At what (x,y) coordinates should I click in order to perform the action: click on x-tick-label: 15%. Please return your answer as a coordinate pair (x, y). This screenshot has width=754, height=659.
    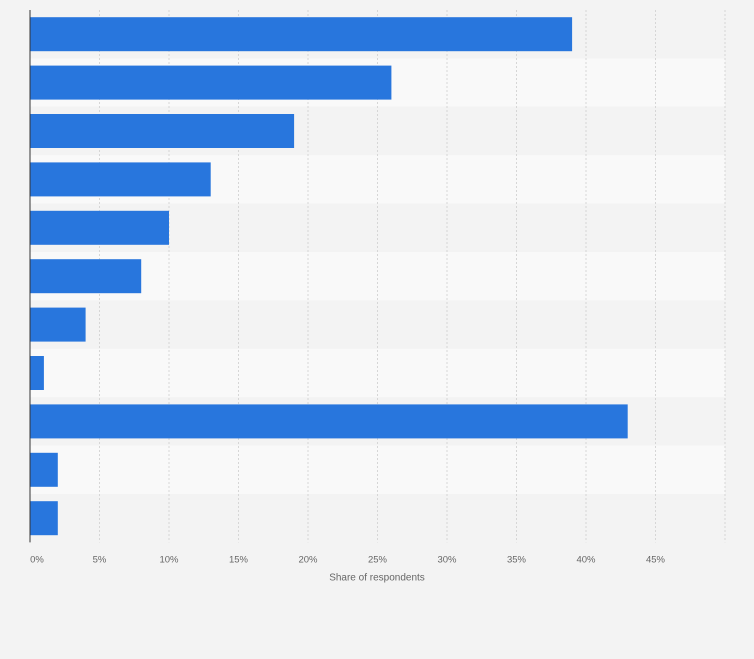
    Looking at the image, I should click on (239, 559).